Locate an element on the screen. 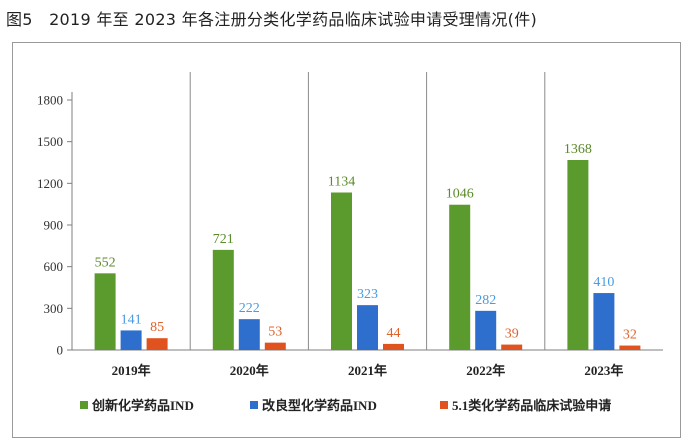 This screenshot has height=443, width=692. data-label-s2-1: 222 is located at coordinates (249, 308).